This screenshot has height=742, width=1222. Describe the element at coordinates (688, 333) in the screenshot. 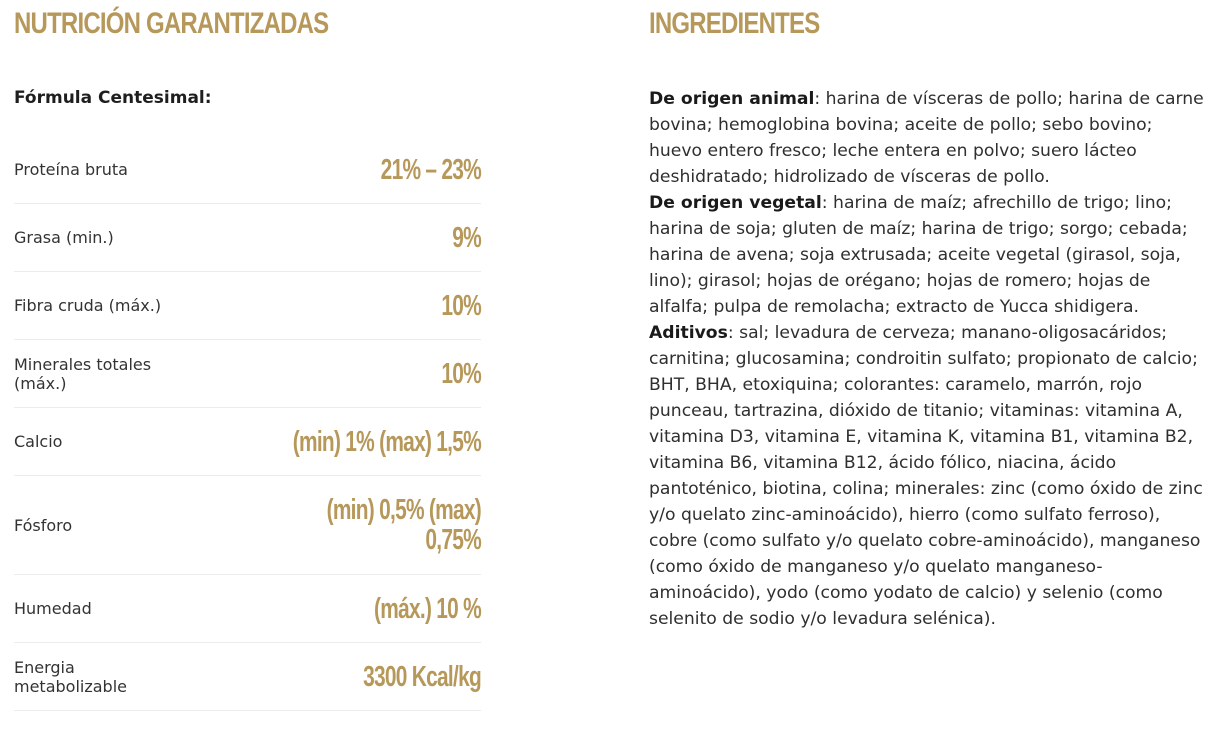

I see `section-label: Aditivos` at that location.